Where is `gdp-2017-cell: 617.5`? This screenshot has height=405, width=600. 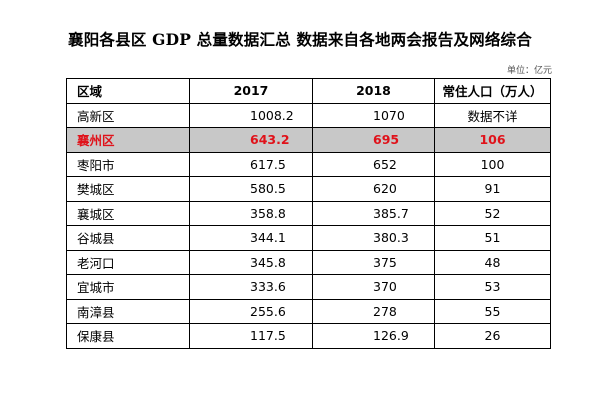 gdp-2017-cell: 617.5 is located at coordinates (251, 164).